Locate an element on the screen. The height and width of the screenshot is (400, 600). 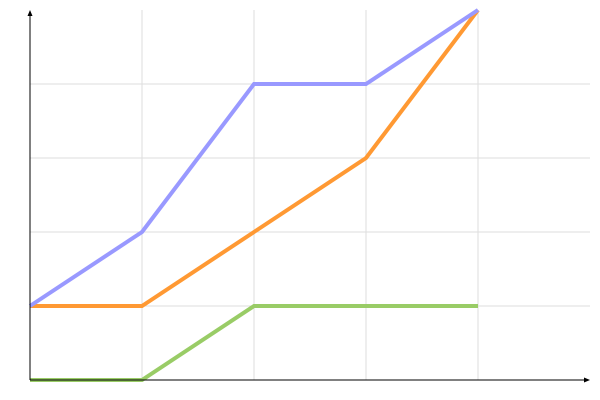
y-axis-arrow-icon is located at coordinates (30, 13).